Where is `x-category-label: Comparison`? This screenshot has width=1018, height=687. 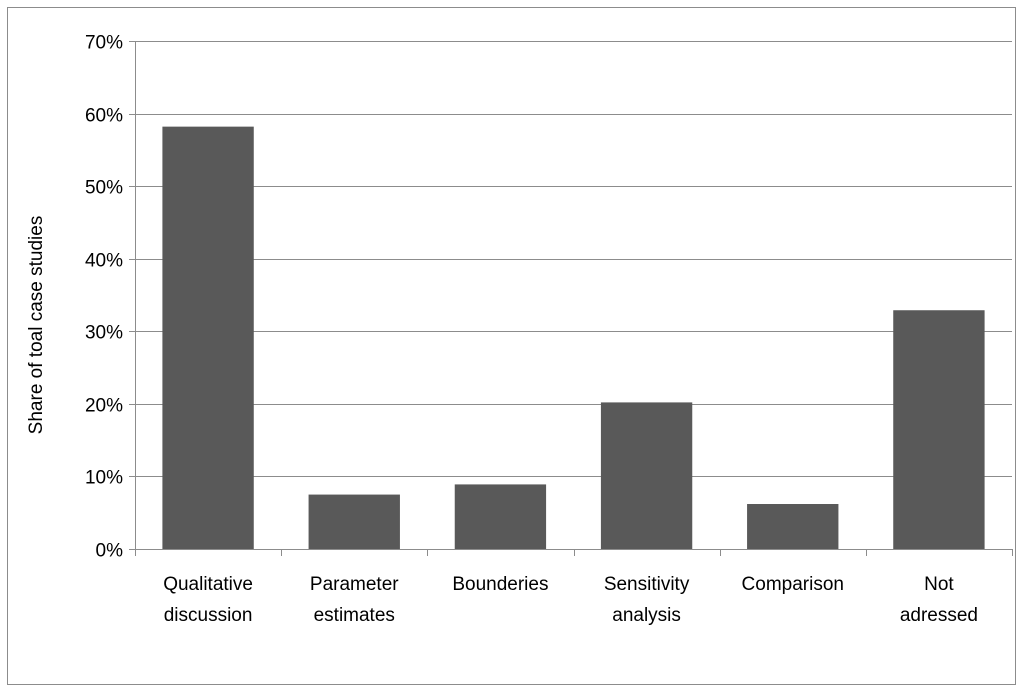 x-category-label: Comparison is located at coordinates (793, 584).